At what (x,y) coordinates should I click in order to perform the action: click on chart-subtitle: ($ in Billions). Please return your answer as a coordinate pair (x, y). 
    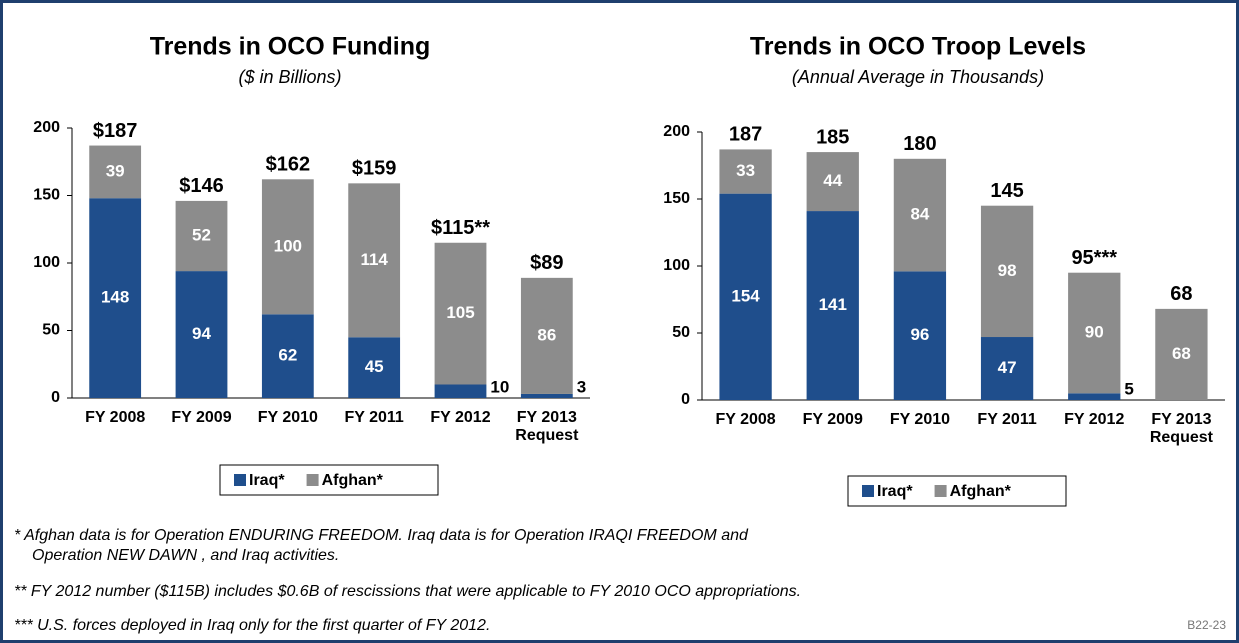
    Looking at the image, I should click on (289, 77).